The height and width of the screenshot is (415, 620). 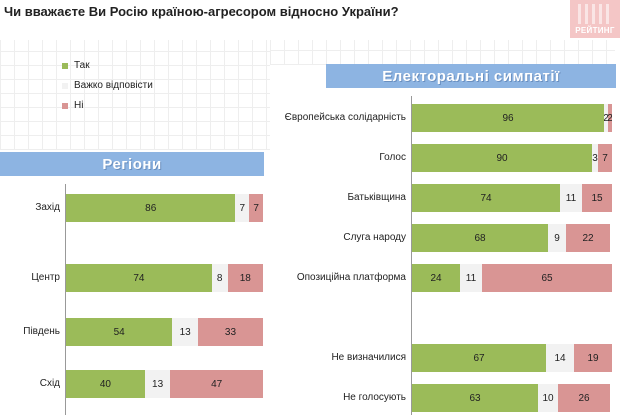 I want to click on bar-segment: 68, so click(x=480, y=238).